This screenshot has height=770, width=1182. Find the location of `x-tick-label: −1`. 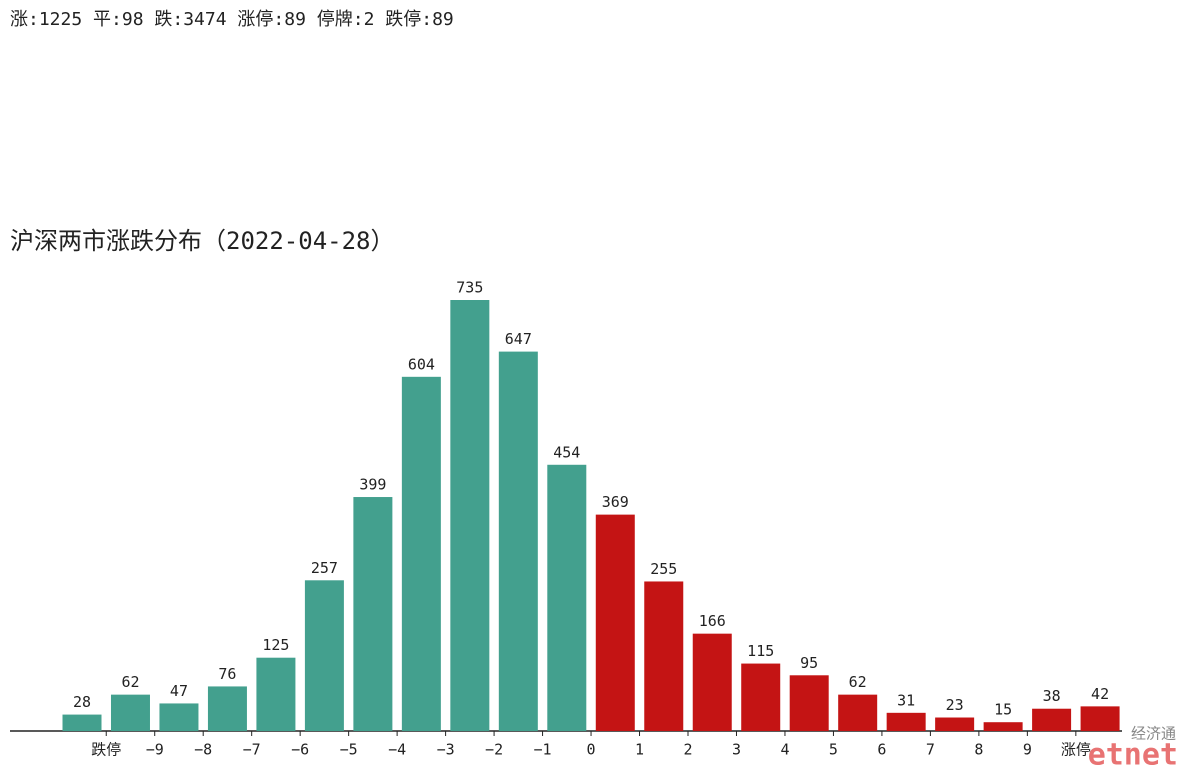

x-tick-label: −1 is located at coordinates (543, 750).